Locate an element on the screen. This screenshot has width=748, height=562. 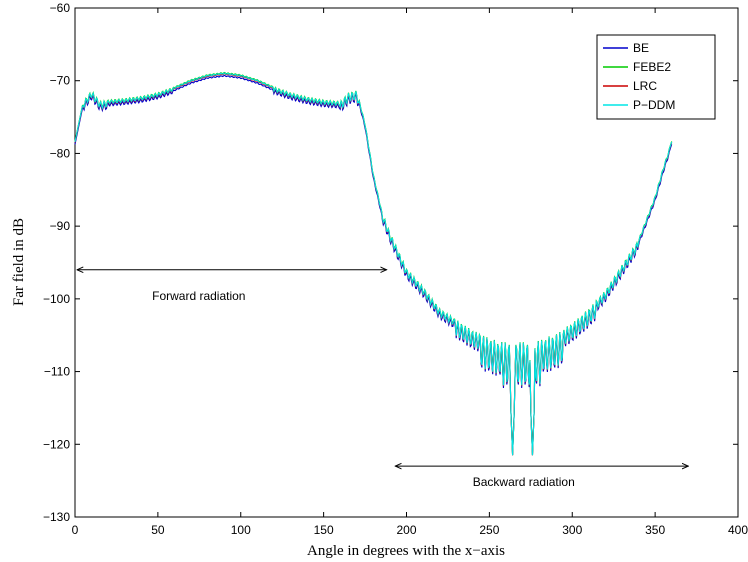
y-tick-label: −80 is located at coordinates (60, 153).